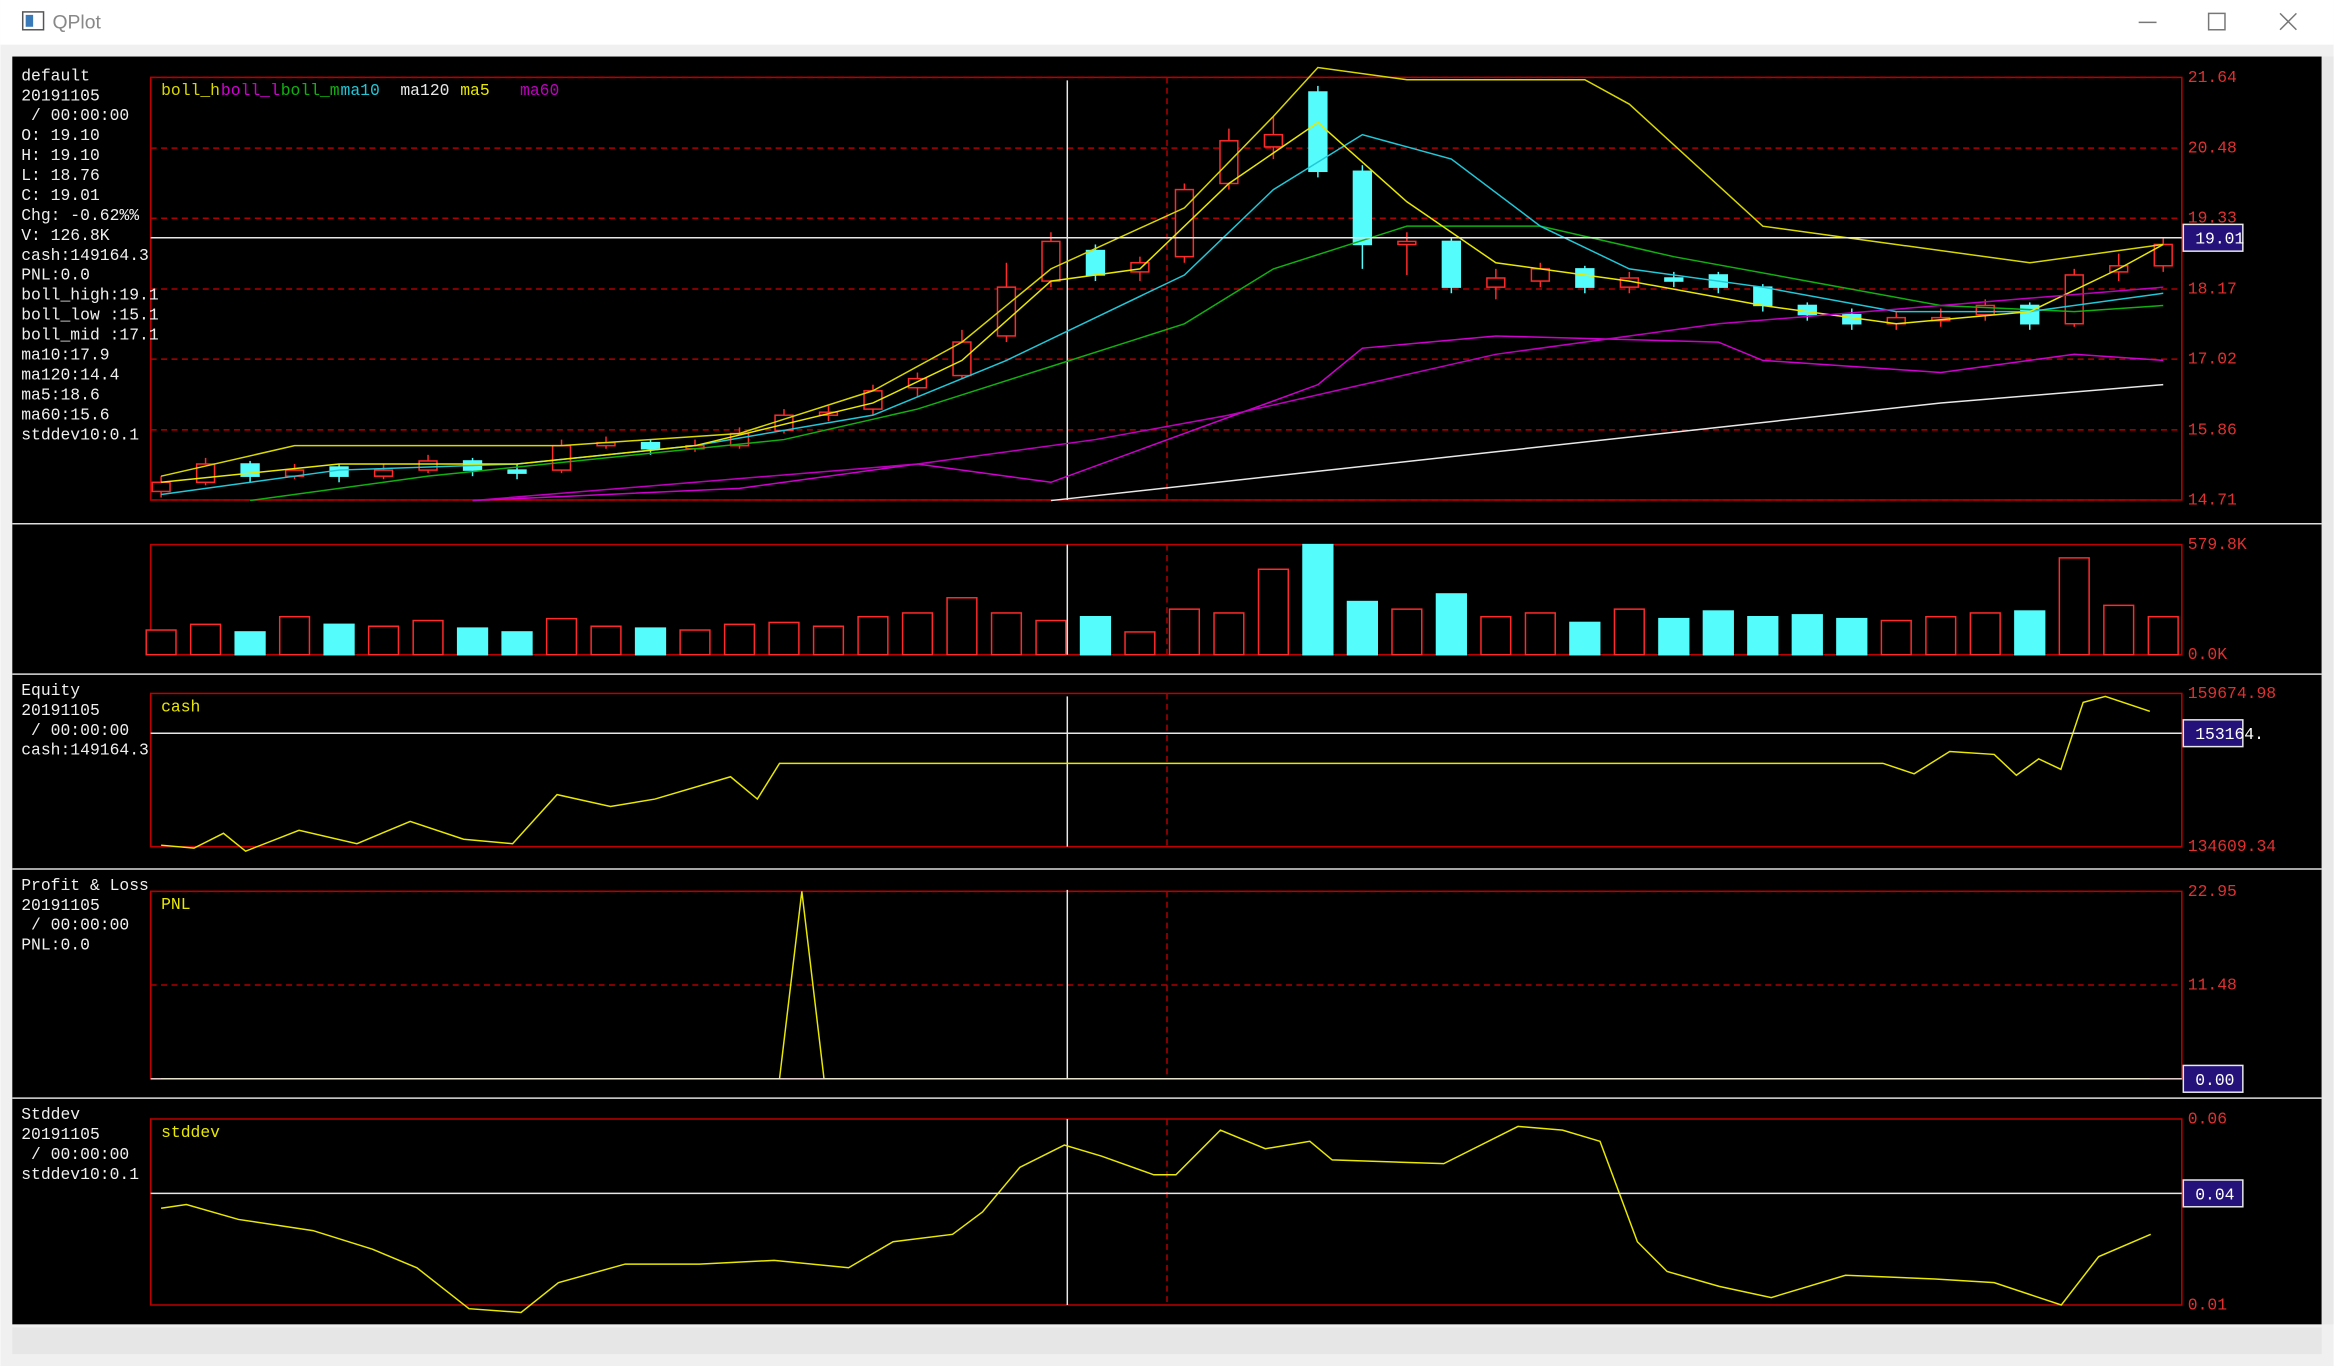  Describe the element at coordinates (60, 195) in the screenshot. I see `info-text: C: 19.01` at that location.